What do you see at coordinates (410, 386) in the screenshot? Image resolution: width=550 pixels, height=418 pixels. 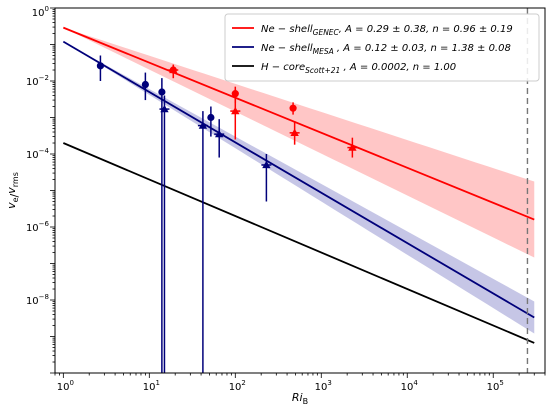 I see `x-tick-label-4: 10⁴` at bounding box center [410, 386].